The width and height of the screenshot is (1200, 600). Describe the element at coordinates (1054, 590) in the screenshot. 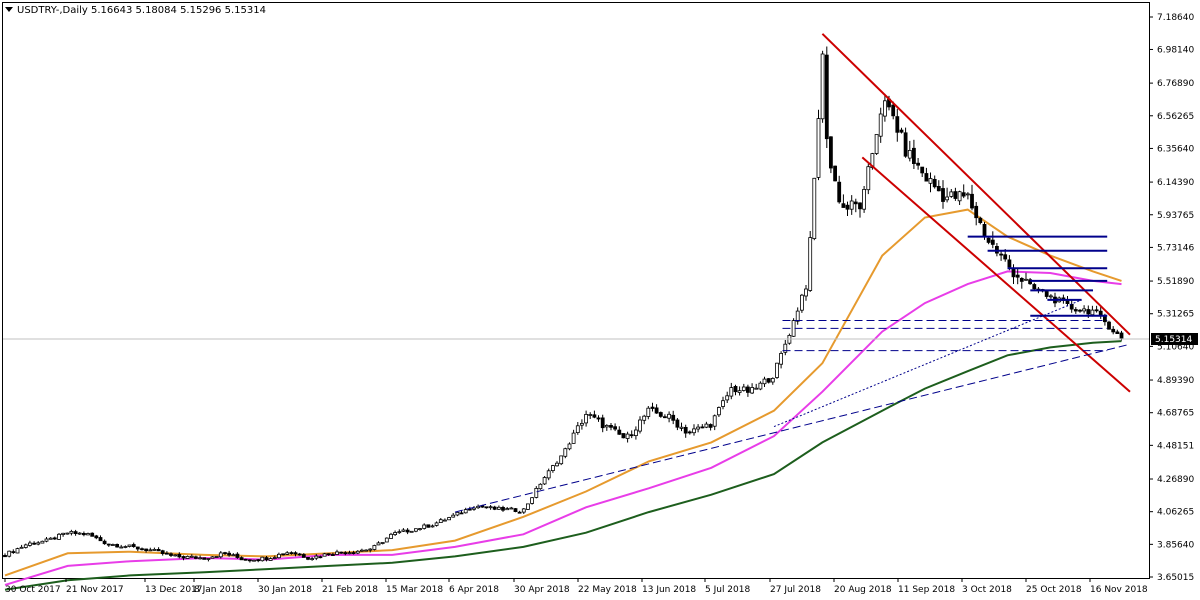

I see `x-tick-label: 25 Oct 2018` at that location.